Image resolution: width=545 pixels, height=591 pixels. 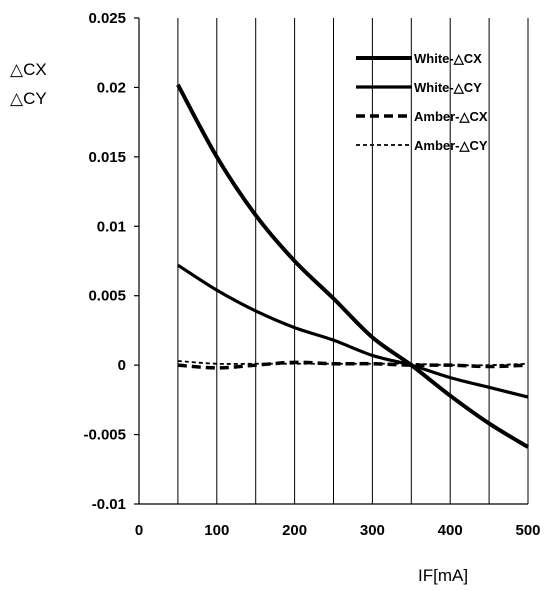 I want to click on y-tick-labels: -0.01 -0.005 0 0.005 0.01 0.015 0.02 0.025, so click(x=104, y=261).